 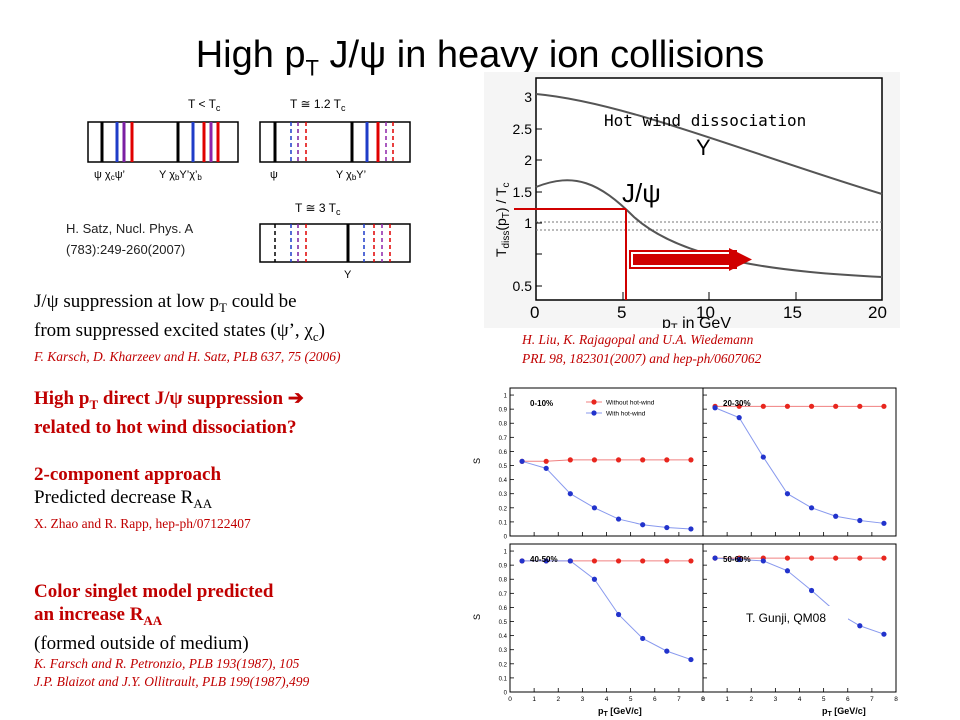 What do you see at coordinates (558, 699) in the screenshot?
I see `x-tick-label: 2` at bounding box center [558, 699].